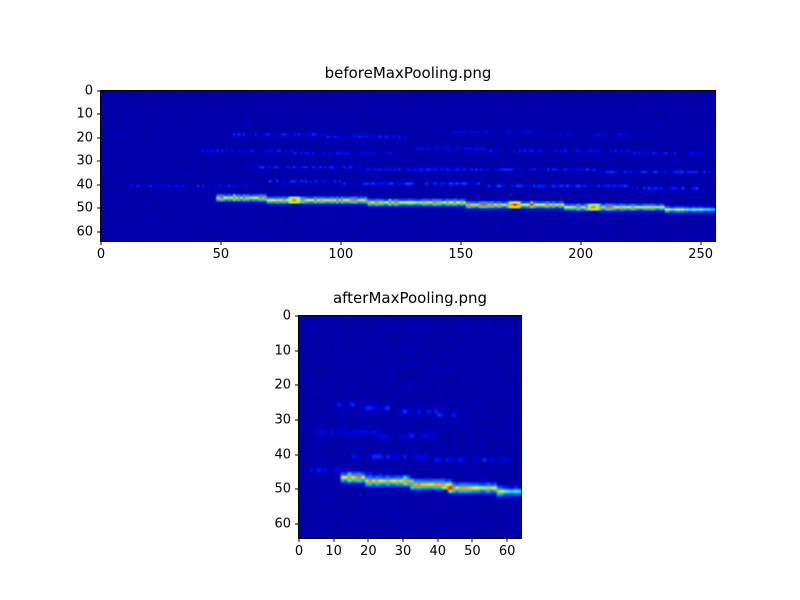 The image size is (800, 600). What do you see at coordinates (410, 298) in the screenshot?
I see `plot-title-after-maxpooling: afterMaxPooling.png` at bounding box center [410, 298].